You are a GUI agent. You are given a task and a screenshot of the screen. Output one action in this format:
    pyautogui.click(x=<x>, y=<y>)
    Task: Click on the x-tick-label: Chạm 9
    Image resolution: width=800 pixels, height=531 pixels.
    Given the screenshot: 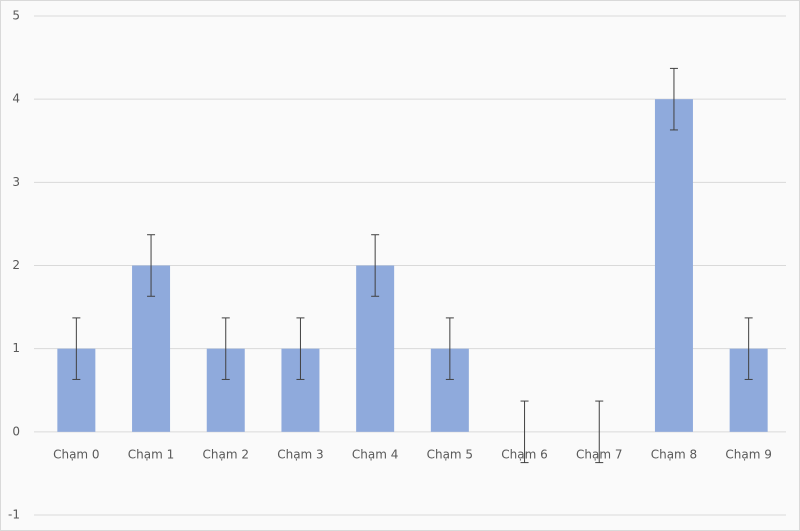 What is the action you would take?
    pyautogui.click(x=748, y=454)
    